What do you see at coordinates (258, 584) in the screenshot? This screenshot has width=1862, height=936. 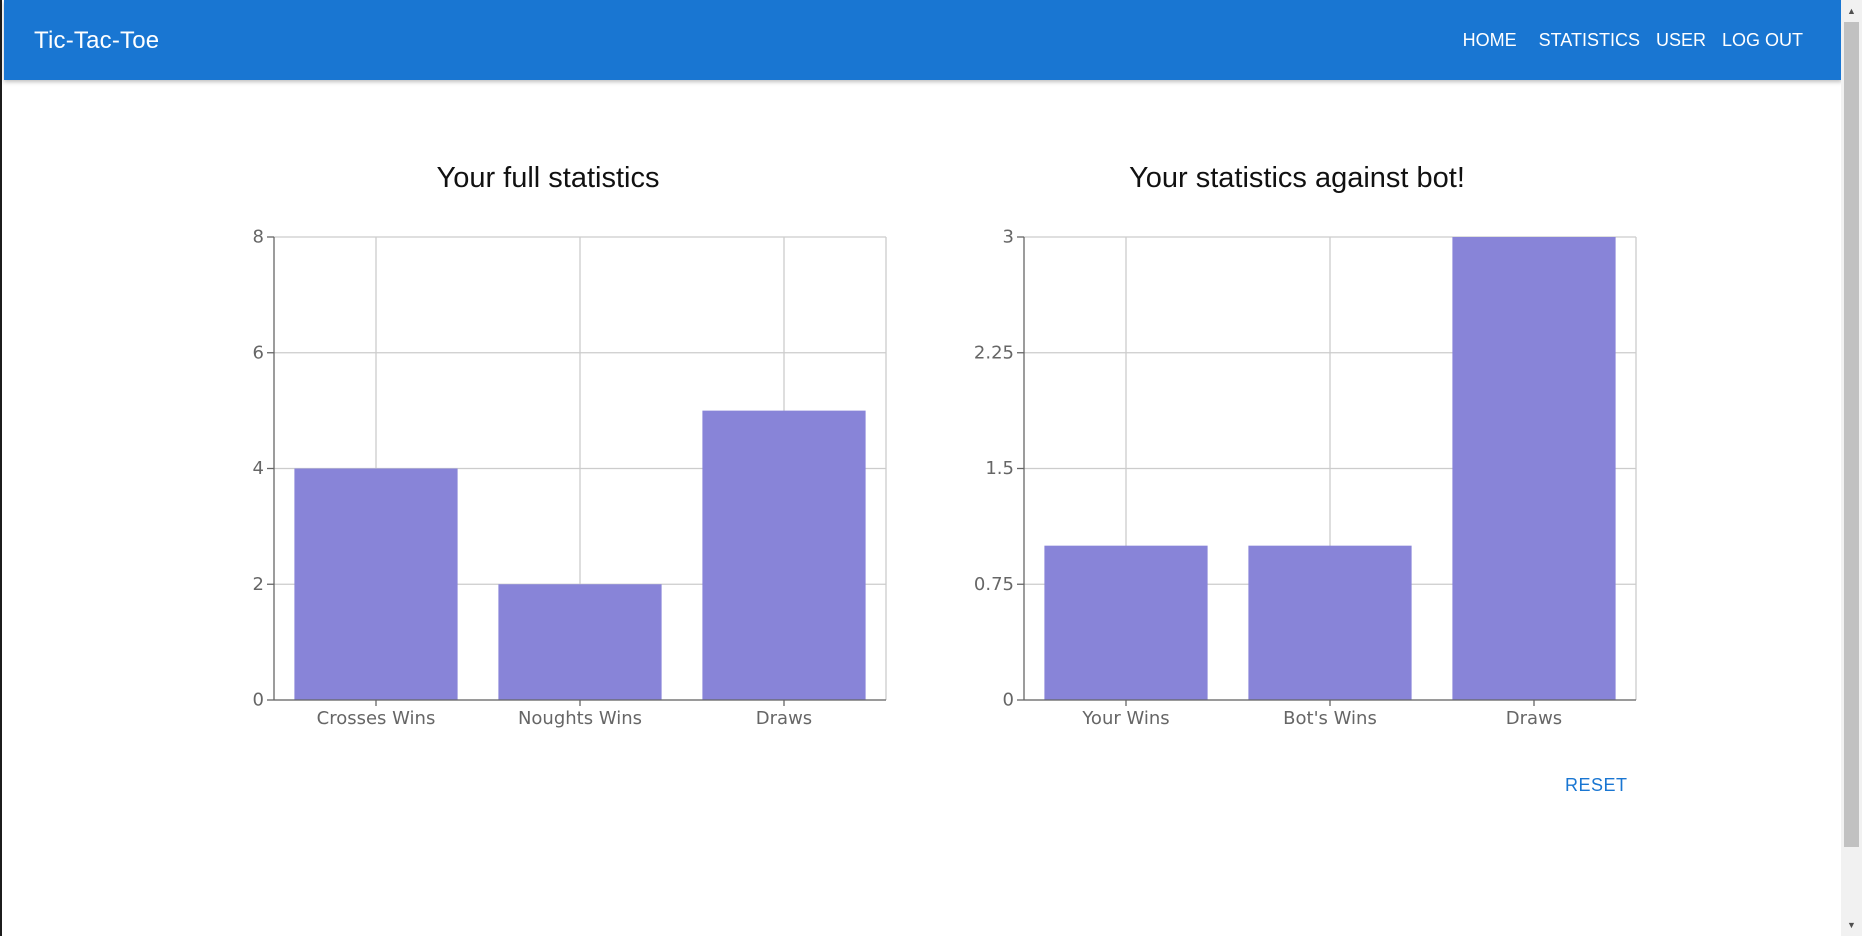 I see `y-tick-label: 2` at bounding box center [258, 584].